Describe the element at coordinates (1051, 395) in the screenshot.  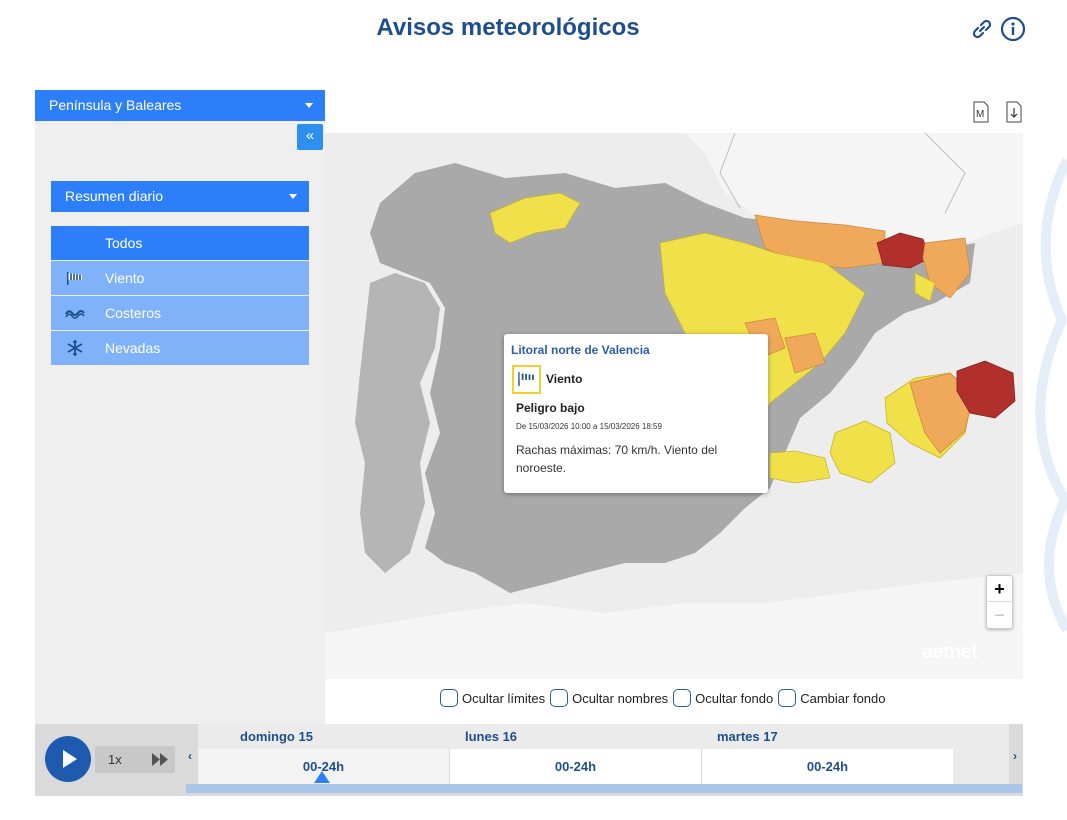
I see `background-decoration` at that location.